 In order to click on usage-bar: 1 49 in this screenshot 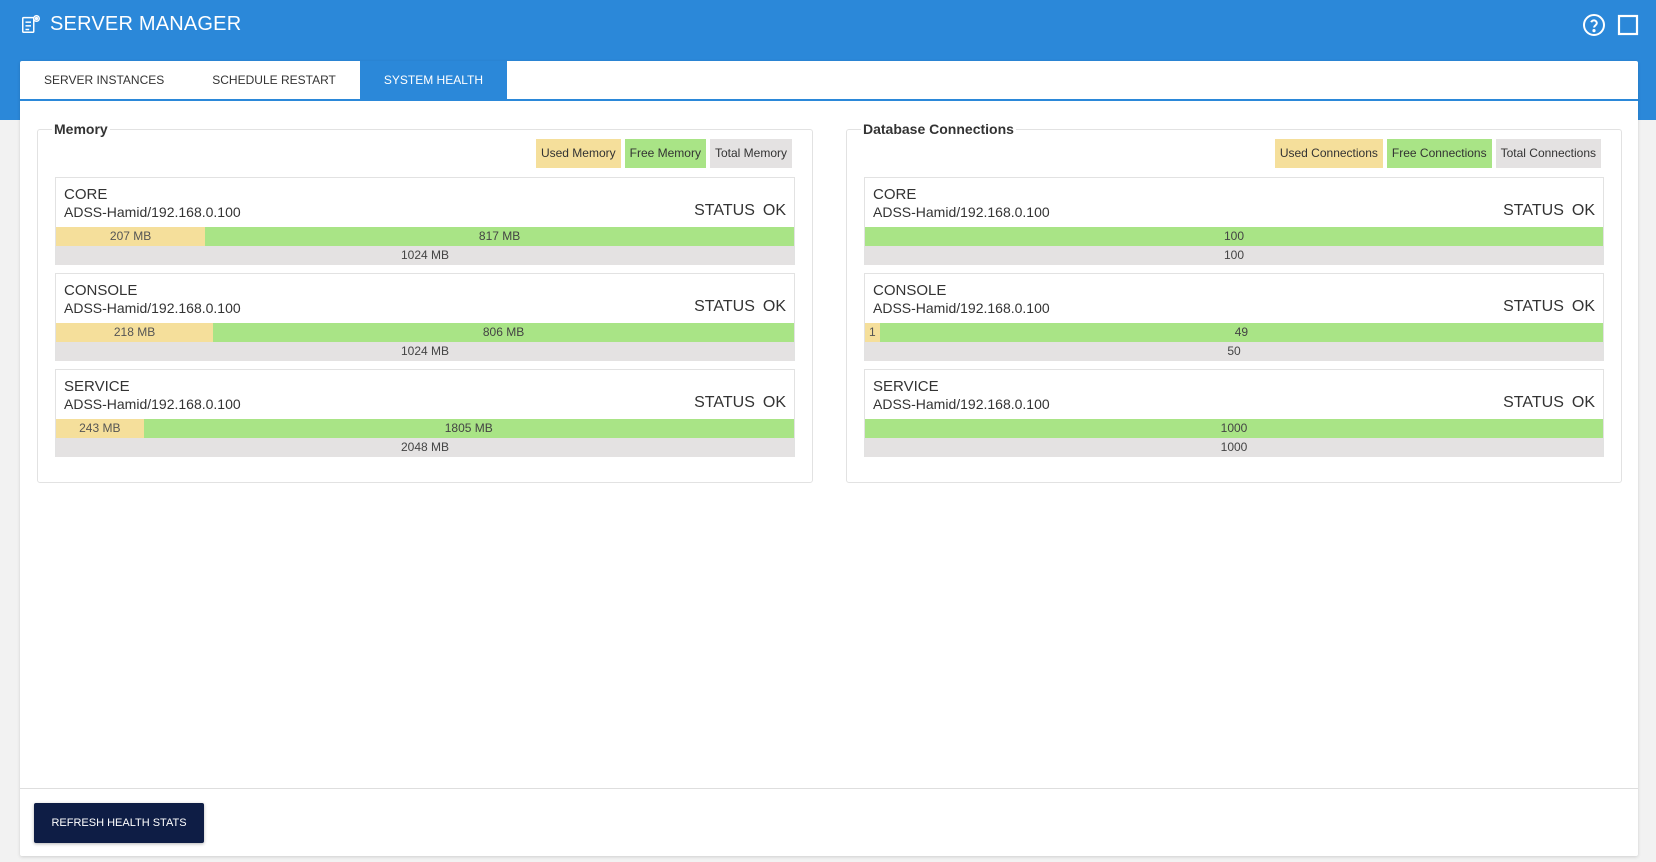, I will do `click(1234, 332)`.